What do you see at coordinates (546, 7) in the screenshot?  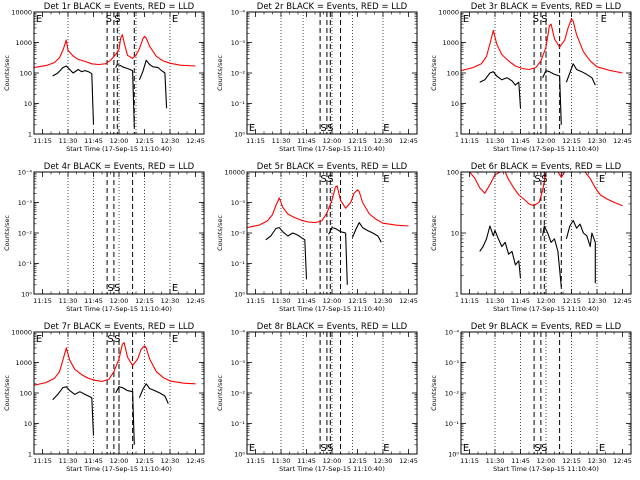 I see `chart-title: Det 3r BLACK = Events, RED = LLD` at bounding box center [546, 7].